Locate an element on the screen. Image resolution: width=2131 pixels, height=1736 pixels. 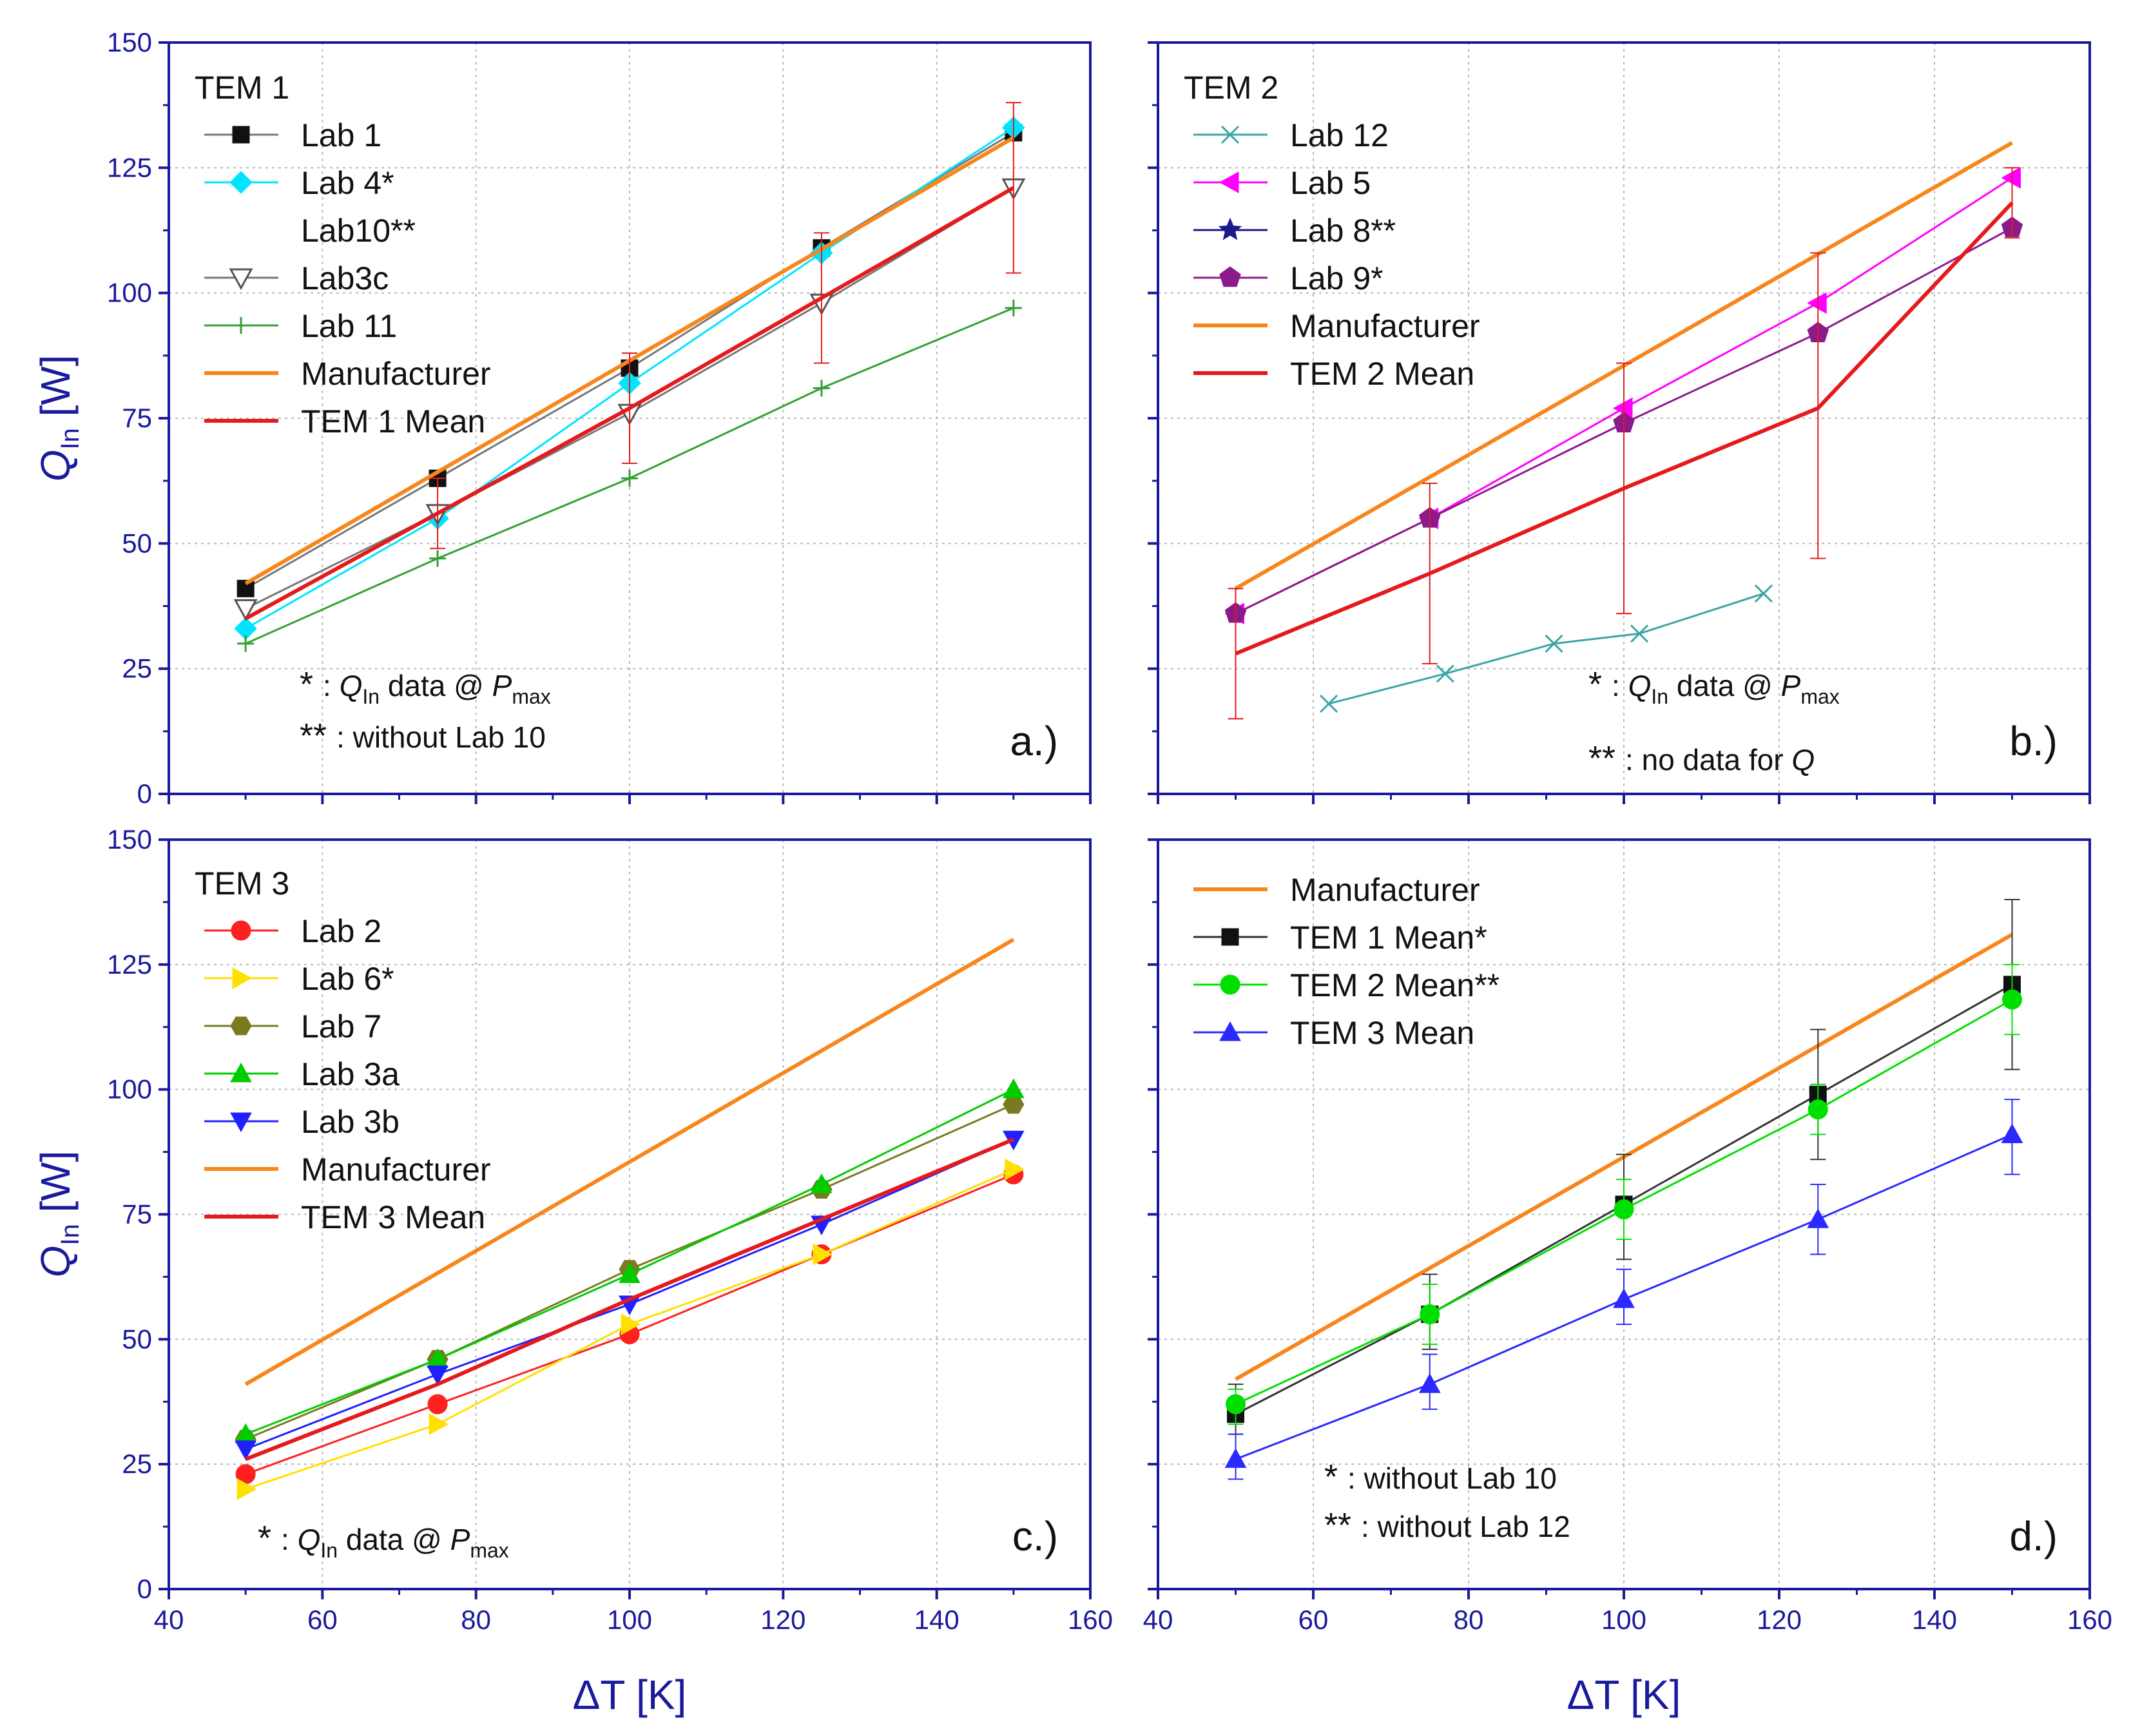
y-axis-title-top: QIn [W] is located at coordinates (58, 418).